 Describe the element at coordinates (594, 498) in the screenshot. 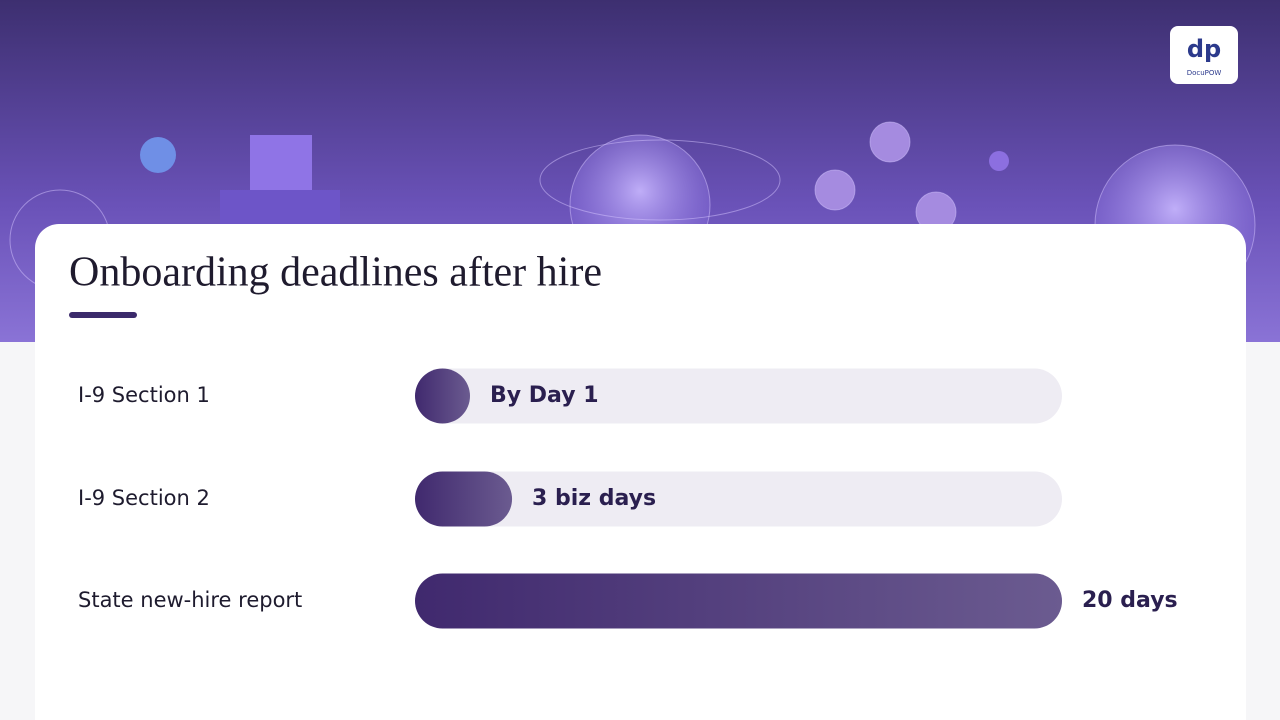

I see `value-label: 3 biz days` at that location.